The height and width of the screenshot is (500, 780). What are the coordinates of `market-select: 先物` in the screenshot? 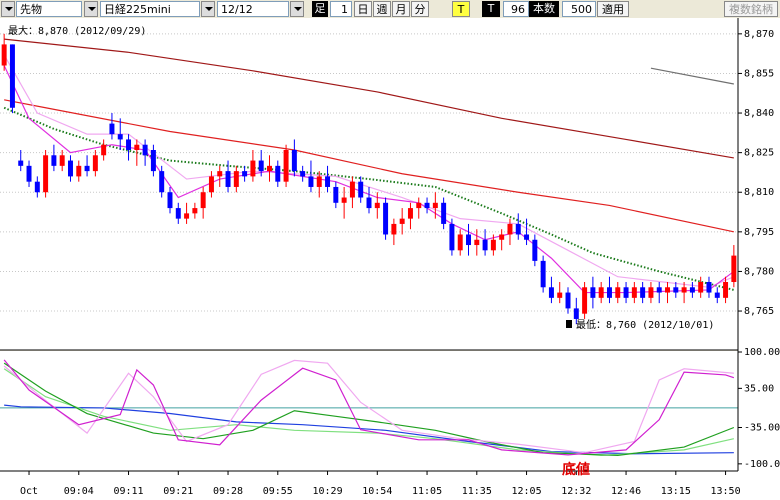 It's located at (49, 9).